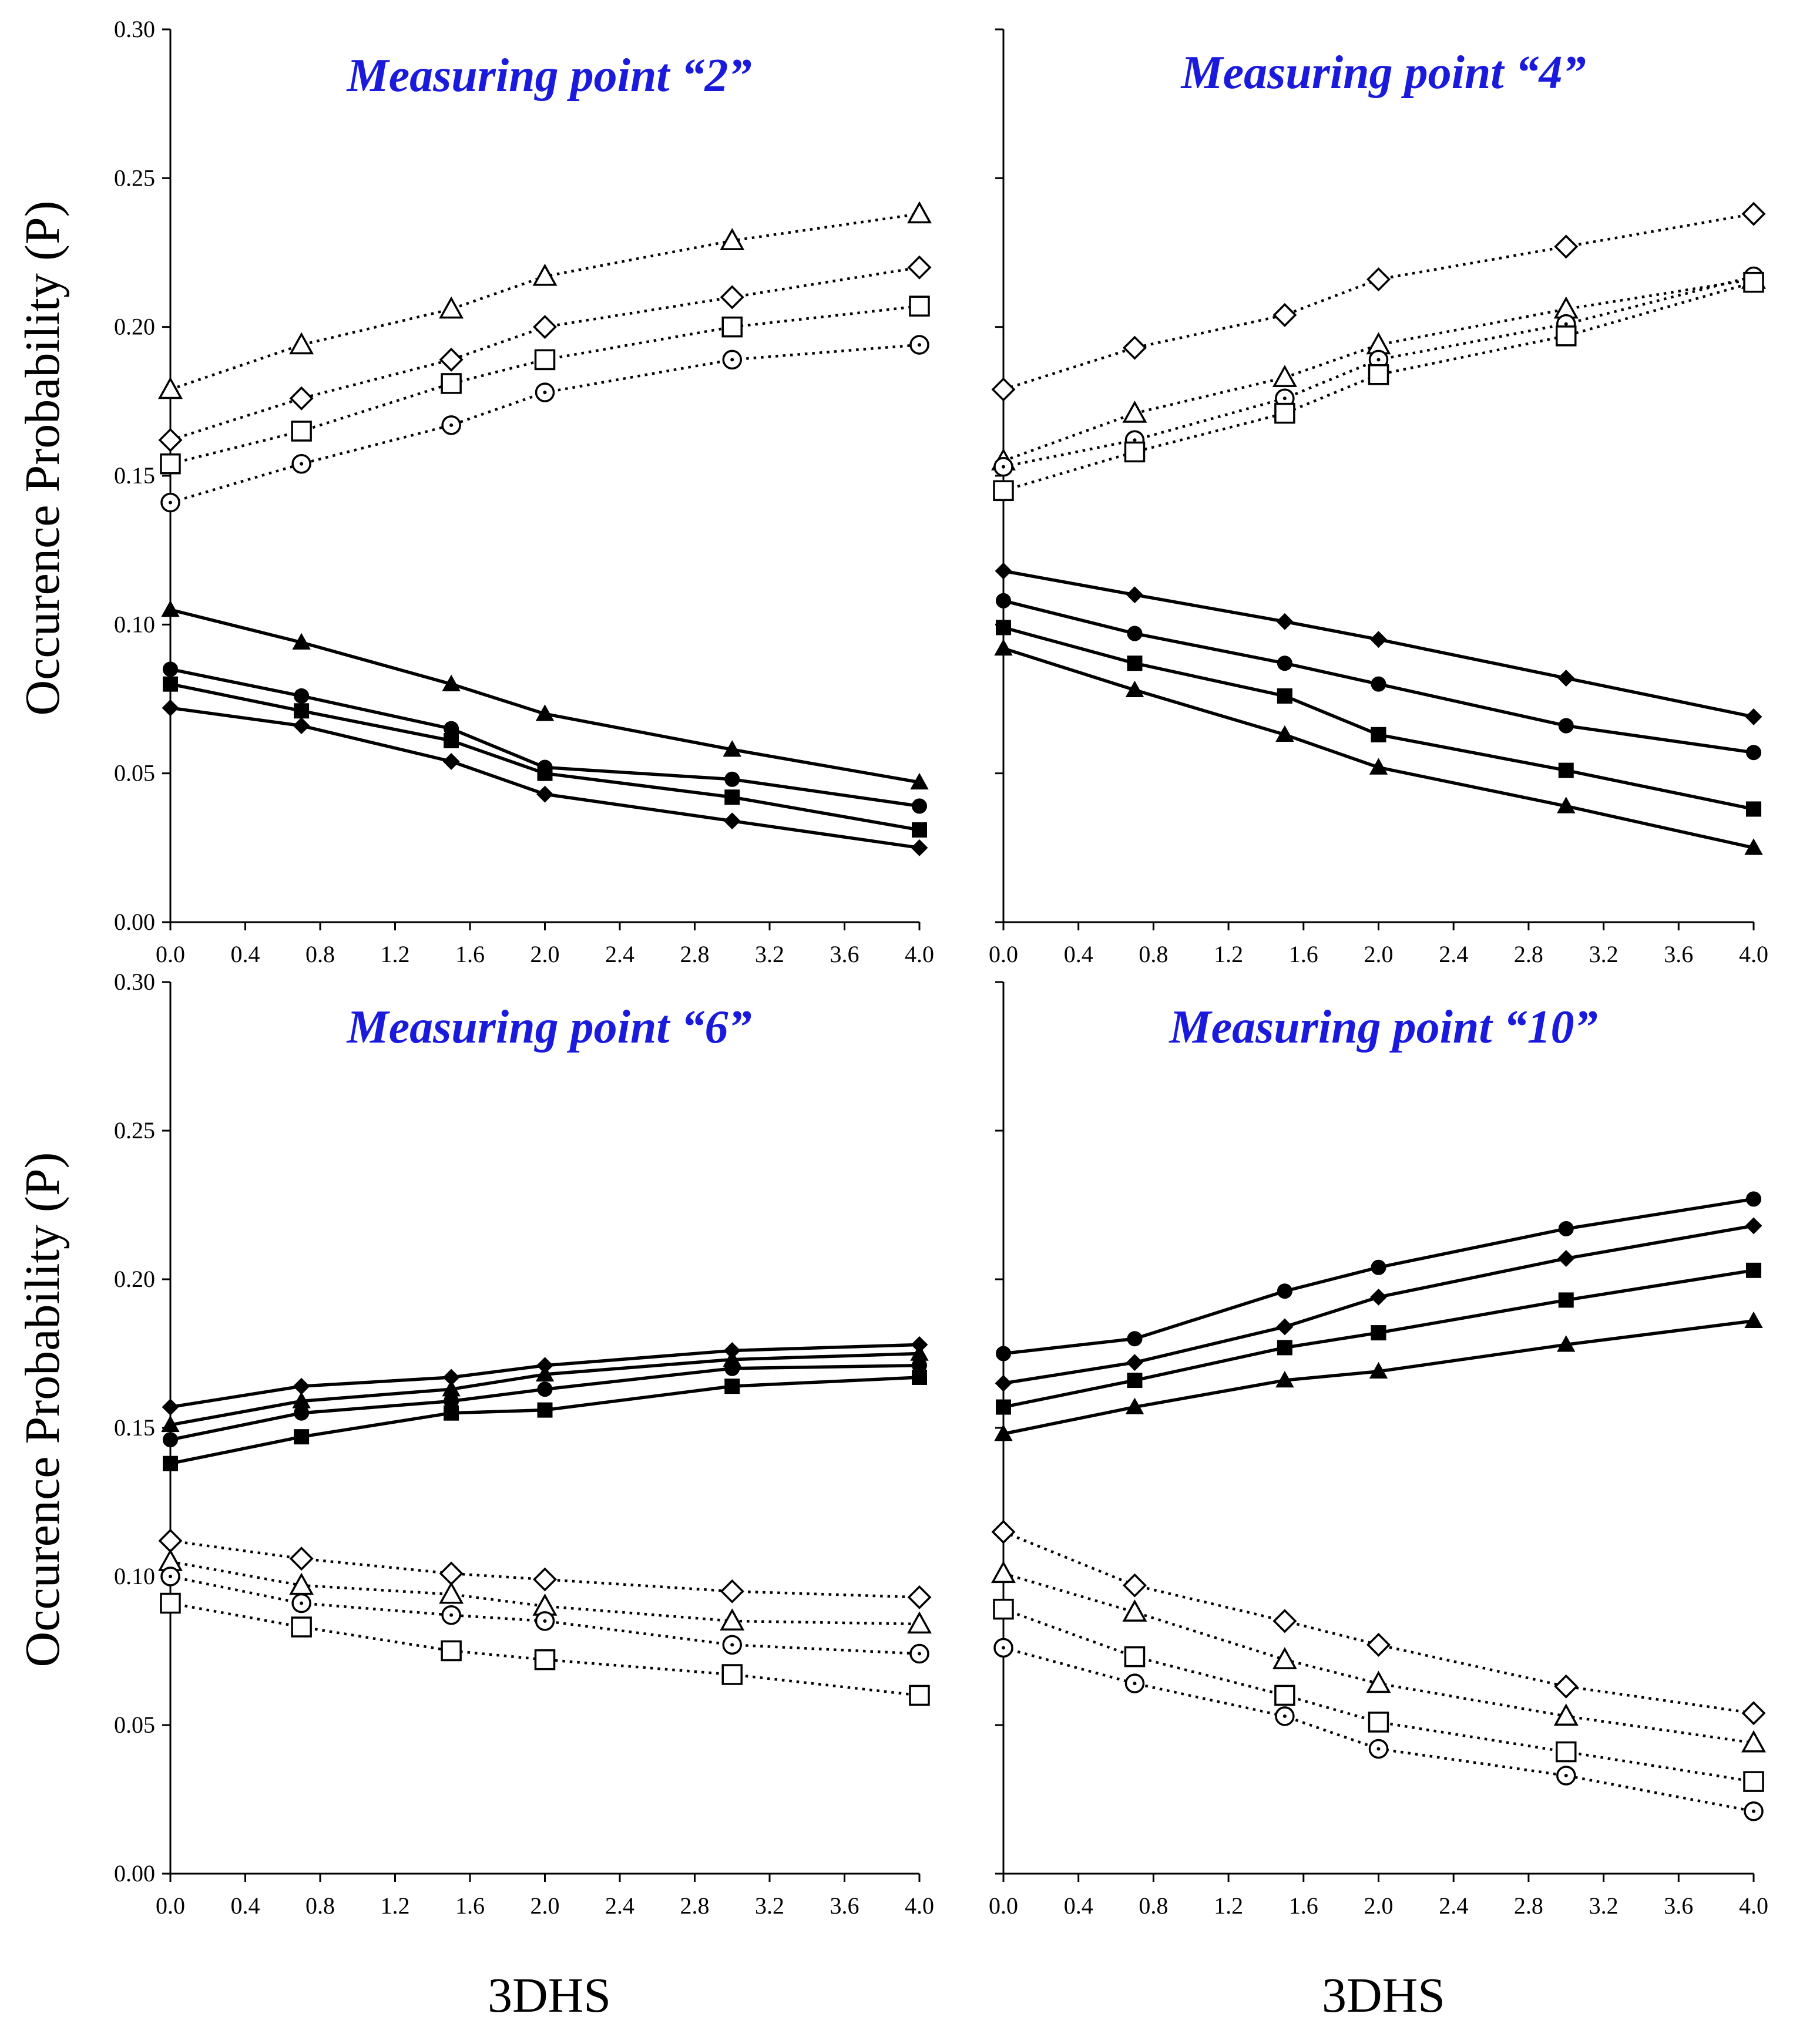  What do you see at coordinates (134, 476) in the screenshot?
I see `y-tick-label: 0.15` at bounding box center [134, 476].